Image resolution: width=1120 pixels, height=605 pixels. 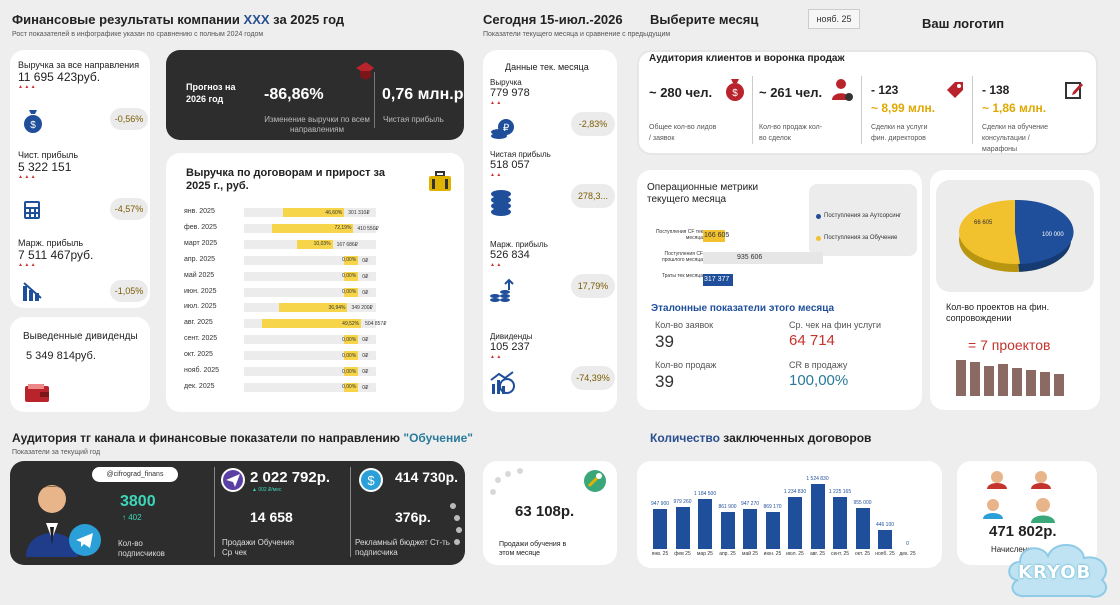 I want to click on money-bag-red-icon: $, so click(x=735, y=92).